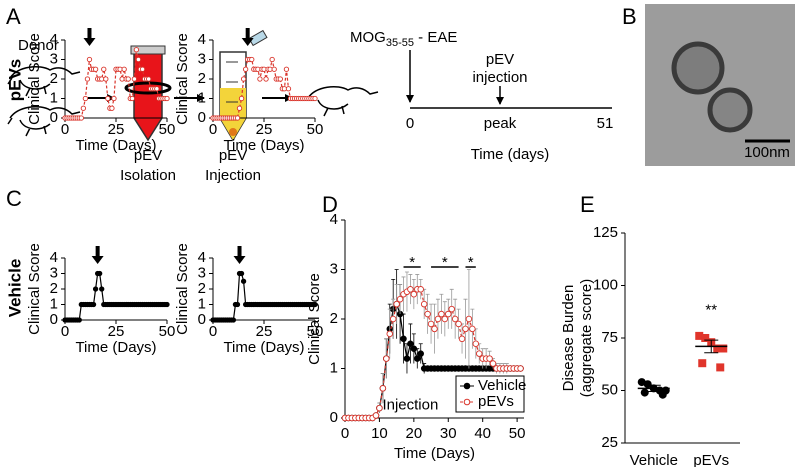  What do you see at coordinates (38, 45) in the screenshot?
I see `donor-label: Donor` at bounding box center [38, 45].